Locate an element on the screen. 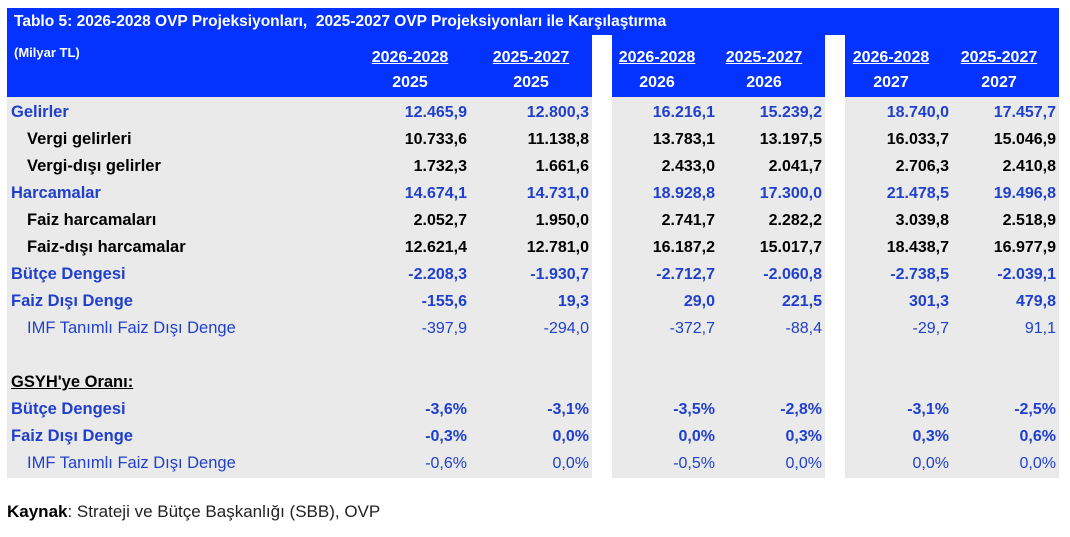  value-cell: 16.187,2 is located at coordinates (683, 247).